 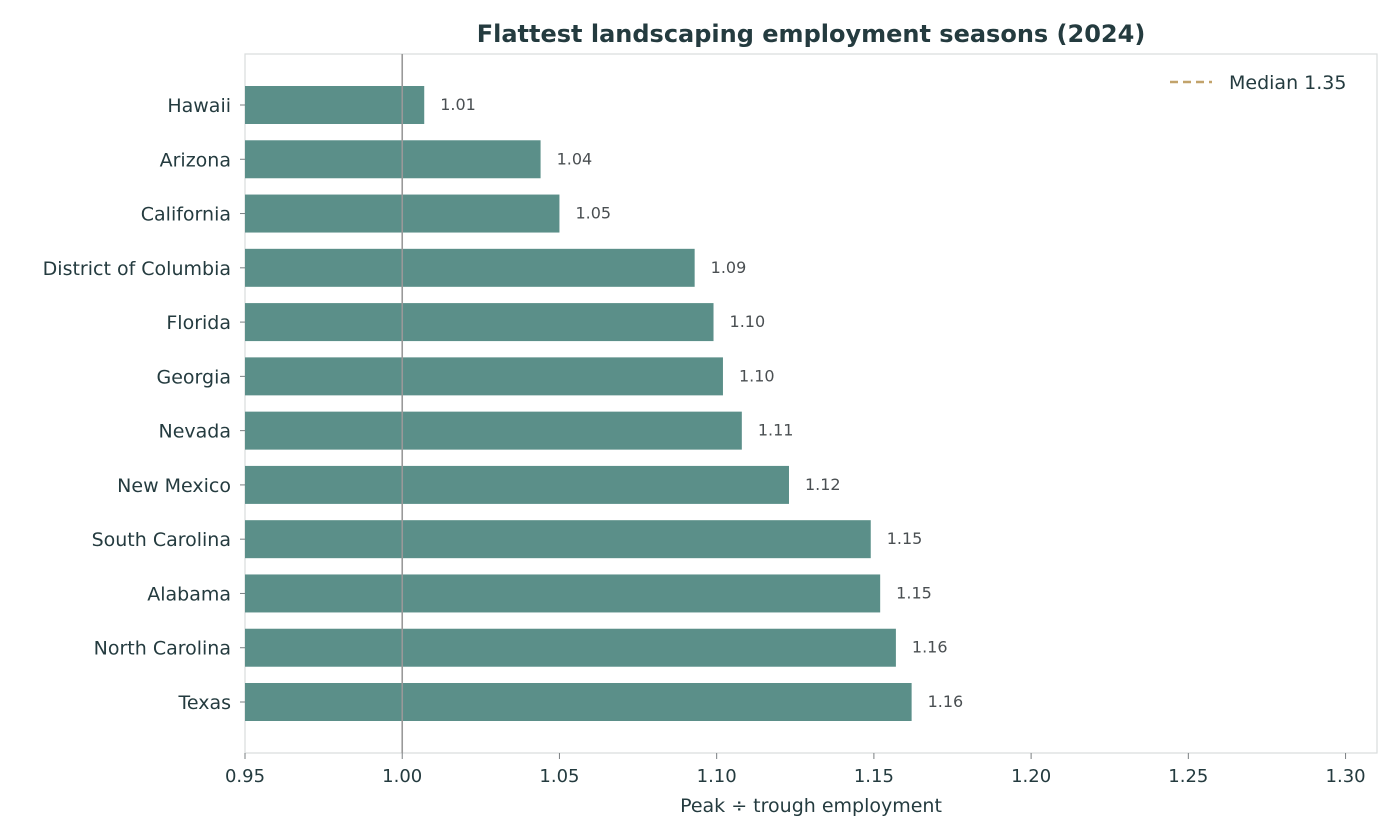 I want to click on x-tick-label-1-10: 1.10, so click(x=717, y=776).